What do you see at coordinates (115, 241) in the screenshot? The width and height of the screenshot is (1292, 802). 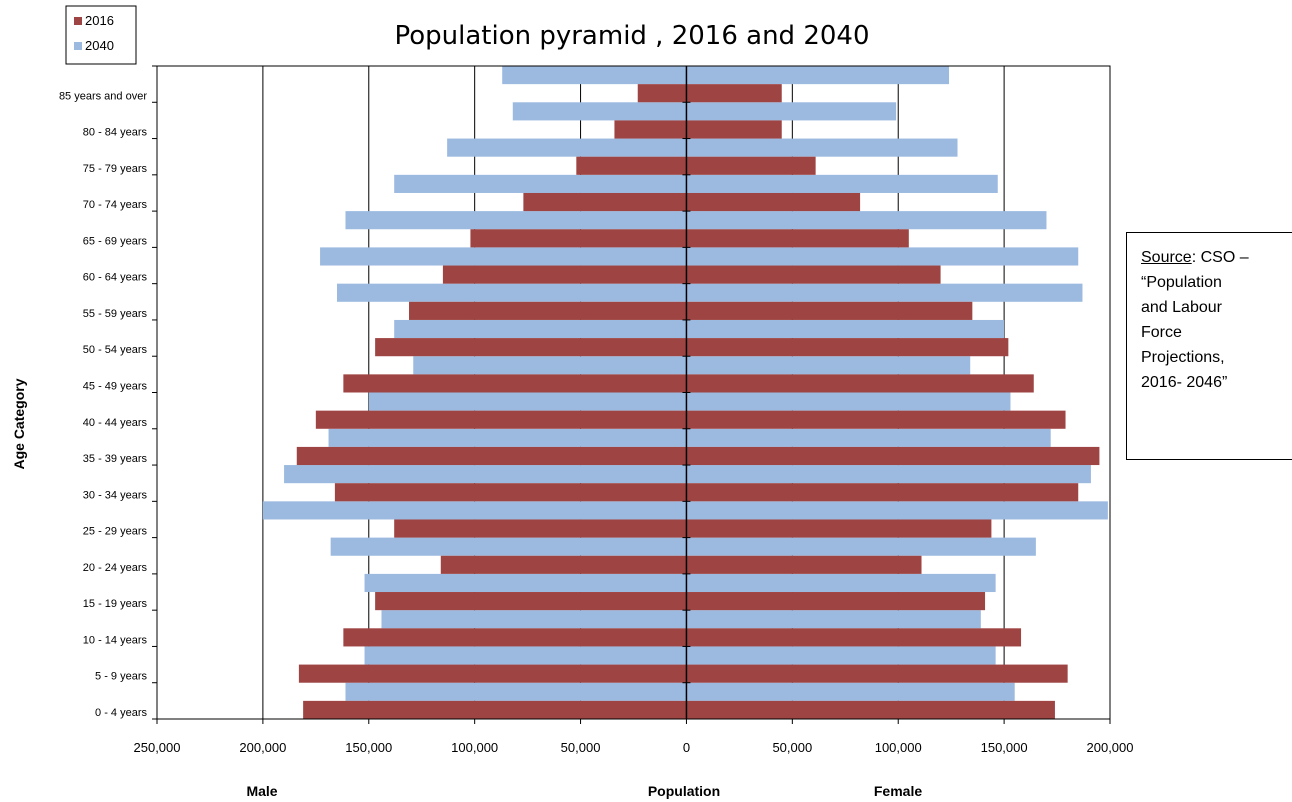 I see `category-label: 65 - 69 years` at bounding box center [115, 241].